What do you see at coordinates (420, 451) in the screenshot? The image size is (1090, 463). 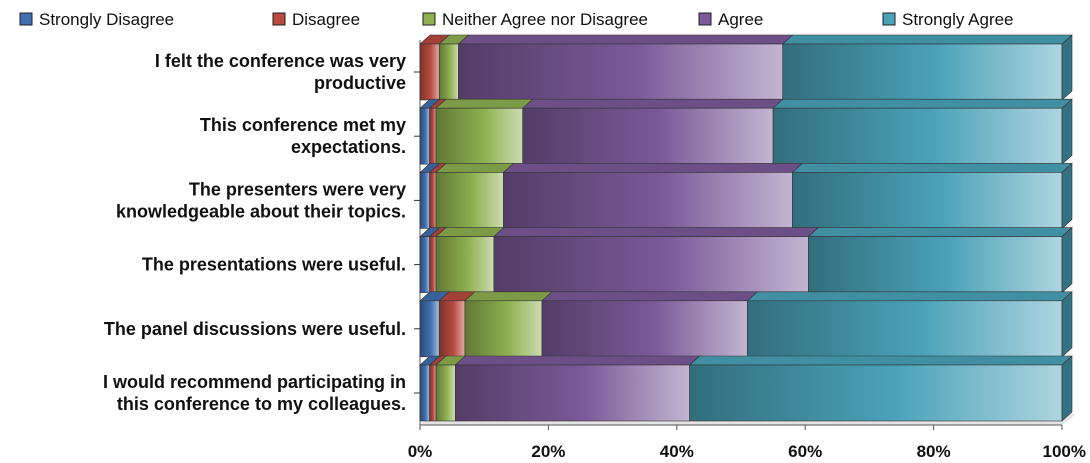 I see `x-tick-label: 0%` at bounding box center [420, 451].